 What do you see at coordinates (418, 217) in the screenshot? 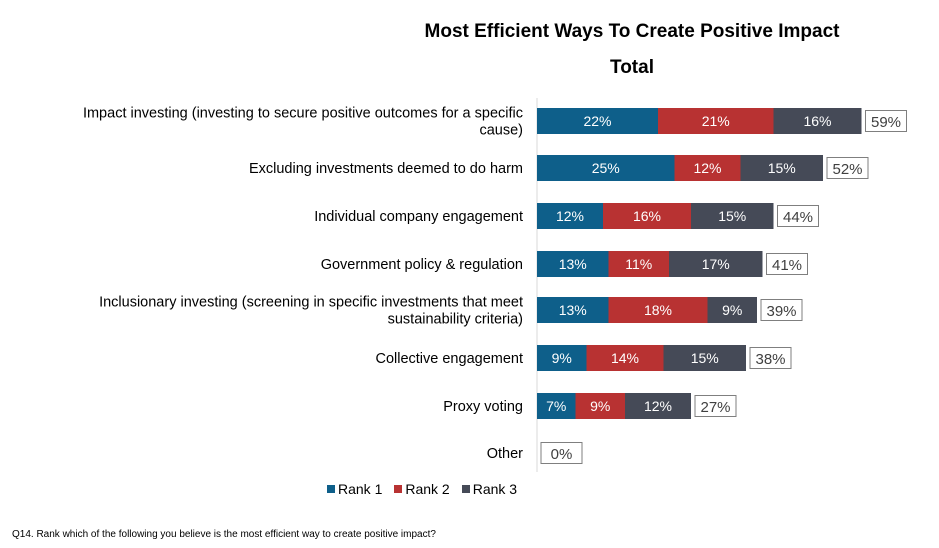
I see `category-label: Individual company engagement` at bounding box center [418, 217].